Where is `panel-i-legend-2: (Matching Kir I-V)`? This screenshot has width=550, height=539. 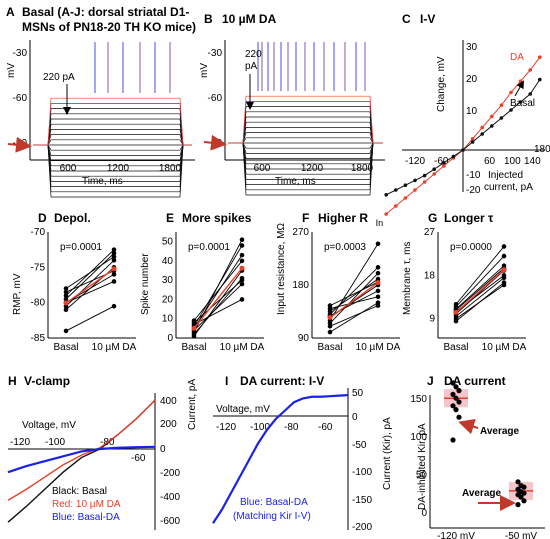
panel-i-legend-2: (Matching Kir I-V) is located at coordinates (272, 516).